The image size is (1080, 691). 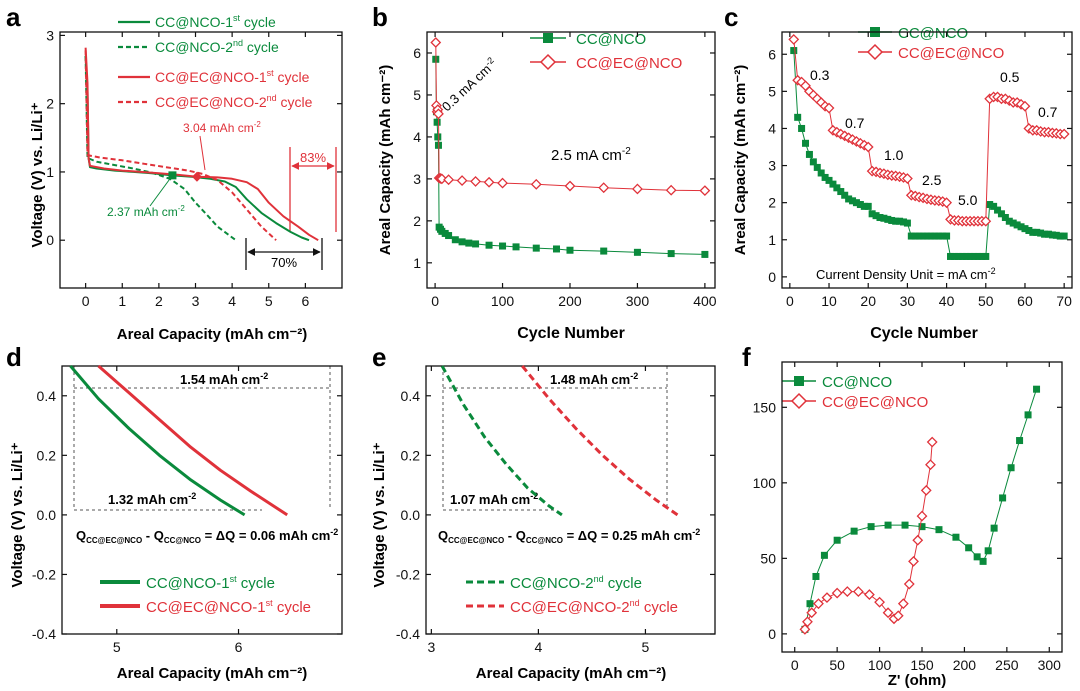 What do you see at coordinates (855, 123) in the screenshot?
I see `annotation-rate: 0.7` at bounding box center [855, 123].